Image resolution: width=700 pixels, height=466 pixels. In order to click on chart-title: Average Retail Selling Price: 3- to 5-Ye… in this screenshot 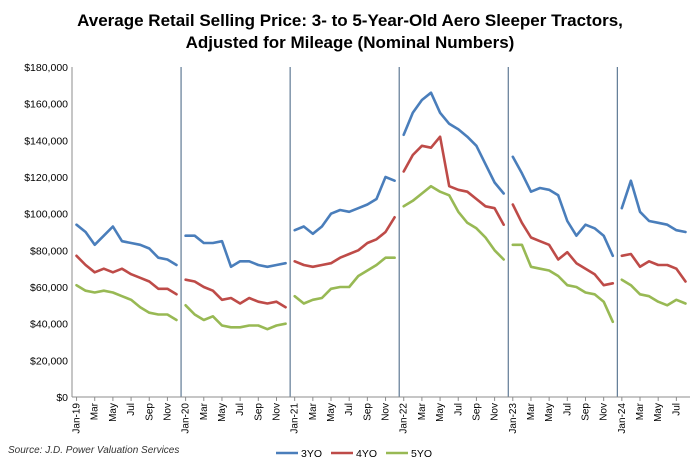, I will do `click(350, 32)`.